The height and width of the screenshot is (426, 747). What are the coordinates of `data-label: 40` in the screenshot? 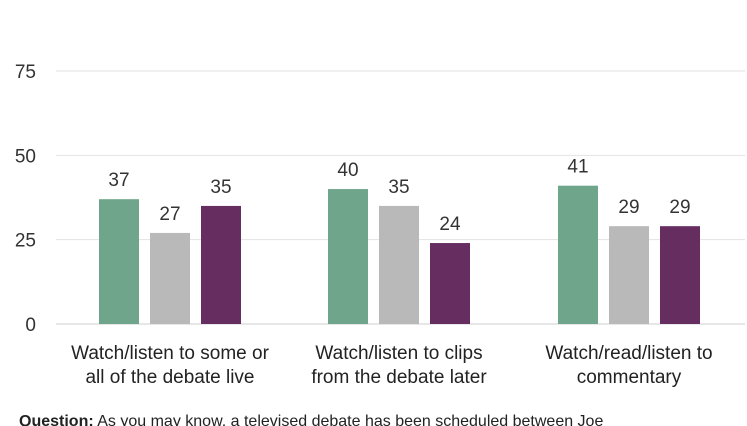 It's located at (347, 170).